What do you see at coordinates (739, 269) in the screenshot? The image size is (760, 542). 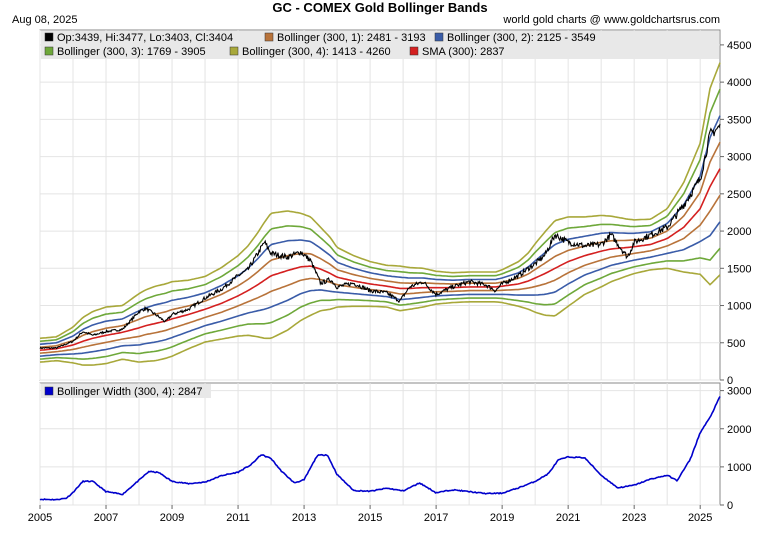 I see `price-y-tick-label: 1500` at bounding box center [739, 269].